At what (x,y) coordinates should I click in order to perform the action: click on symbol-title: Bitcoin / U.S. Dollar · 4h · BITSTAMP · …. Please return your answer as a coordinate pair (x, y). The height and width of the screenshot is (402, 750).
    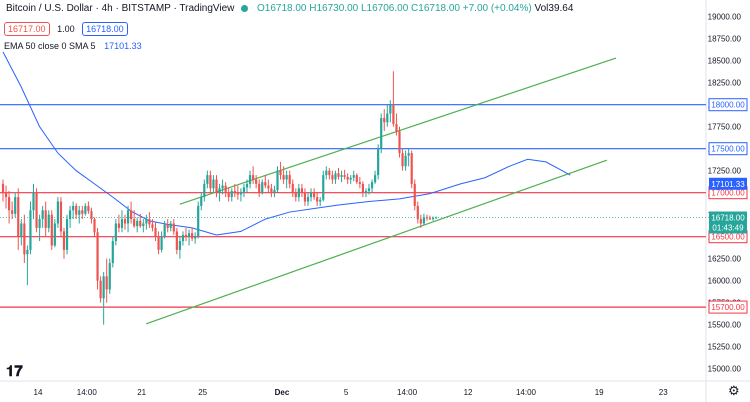
    Looking at the image, I should click on (120, 8).